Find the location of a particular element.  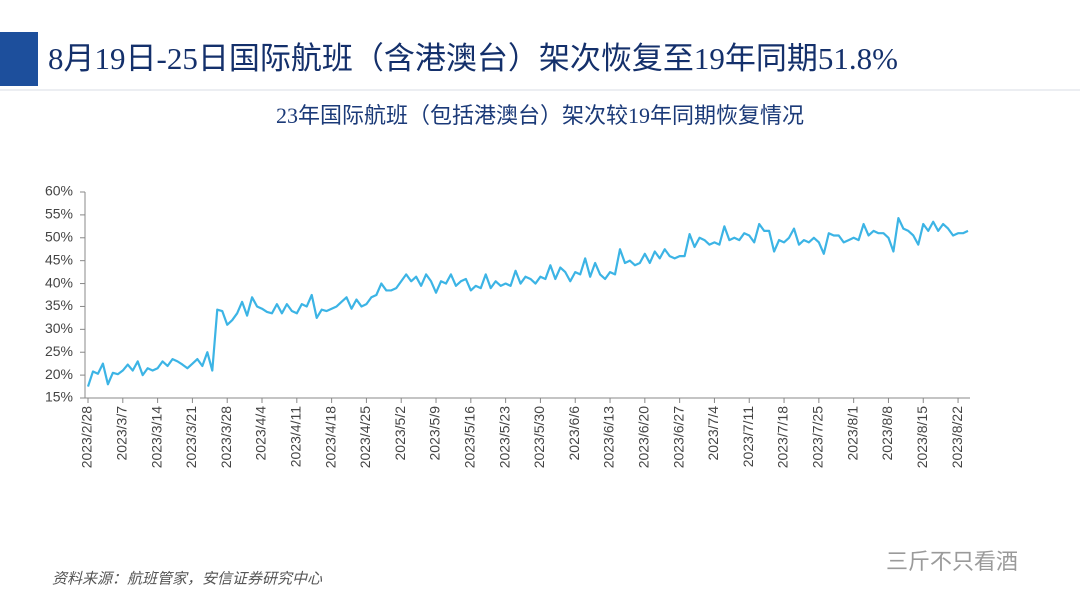

y-tick-label: 15% is located at coordinates (59, 397).